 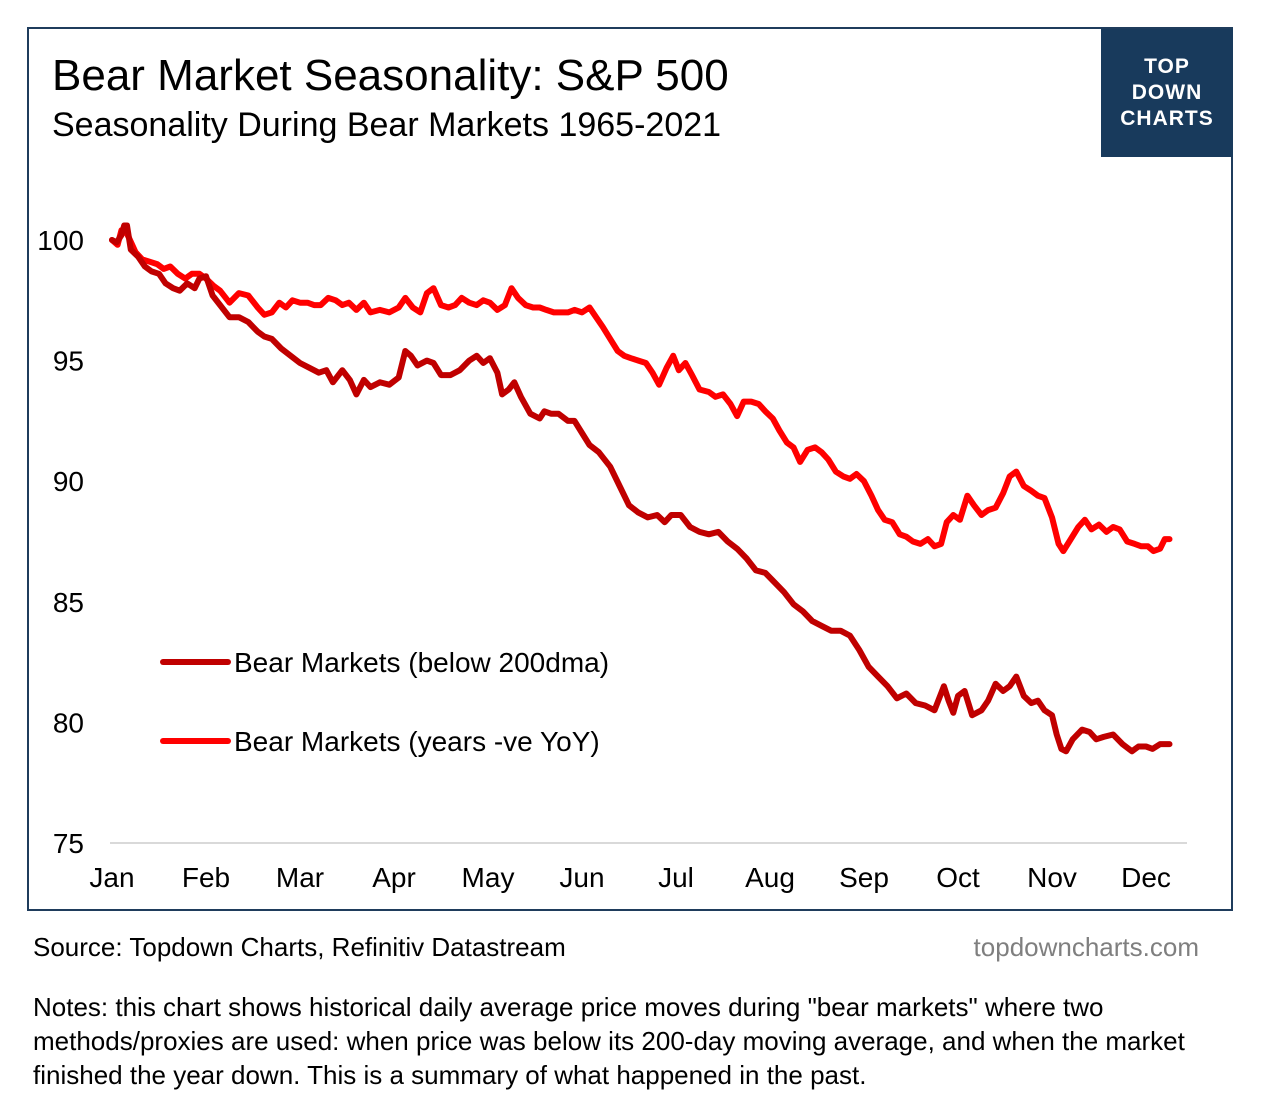 I want to click on y-tick-label: 100, so click(x=60, y=240).